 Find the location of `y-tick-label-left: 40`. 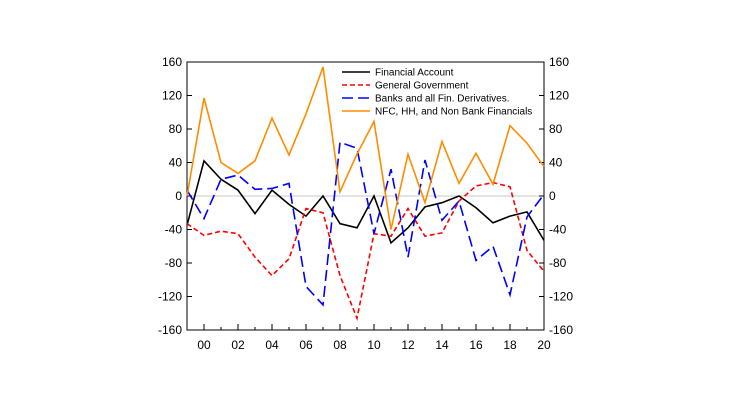

y-tick-label-left: 40 is located at coordinates (176, 163).